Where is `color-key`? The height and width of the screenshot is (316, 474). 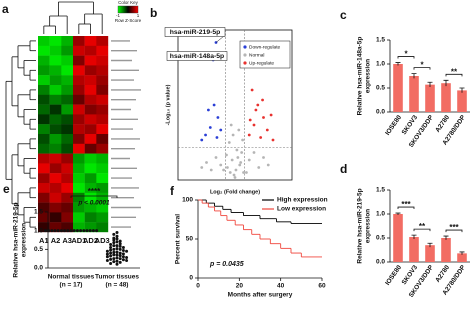
color-key is located at coordinates (128, 9).